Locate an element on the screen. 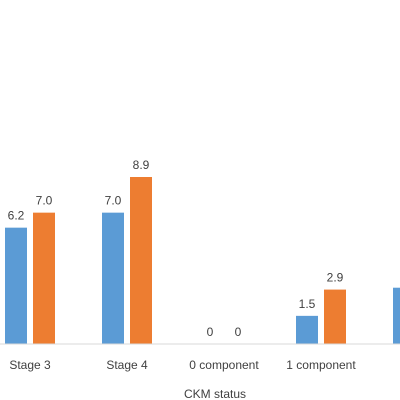  category-label: Stage 4 is located at coordinates (127, 365).